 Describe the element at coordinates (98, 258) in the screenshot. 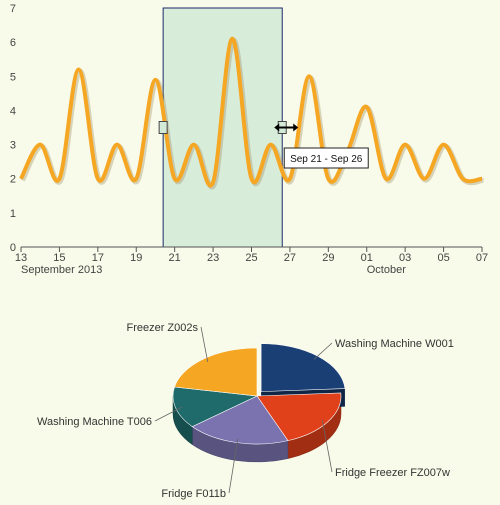

I see `x-tick-label: 17` at that location.